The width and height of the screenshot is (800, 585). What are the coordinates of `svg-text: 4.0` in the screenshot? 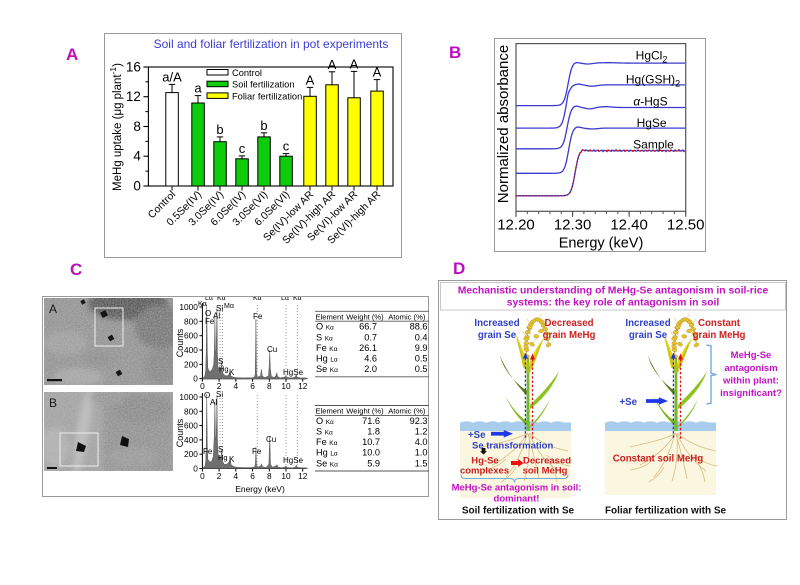 It's located at (421, 442).